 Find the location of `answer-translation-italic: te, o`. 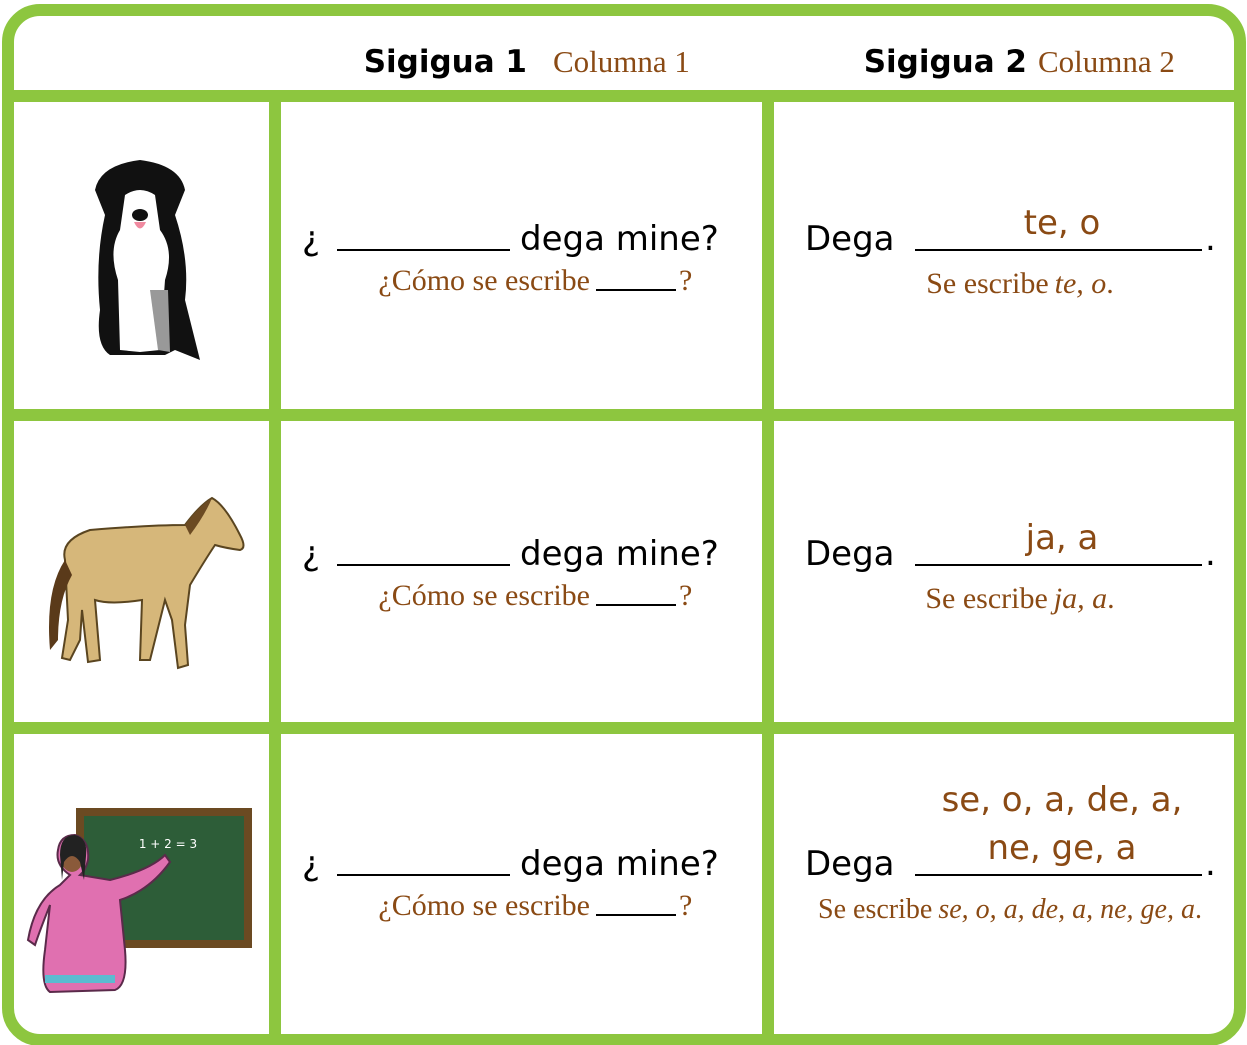

answer-translation-italic: te, o is located at coordinates (1081, 283).